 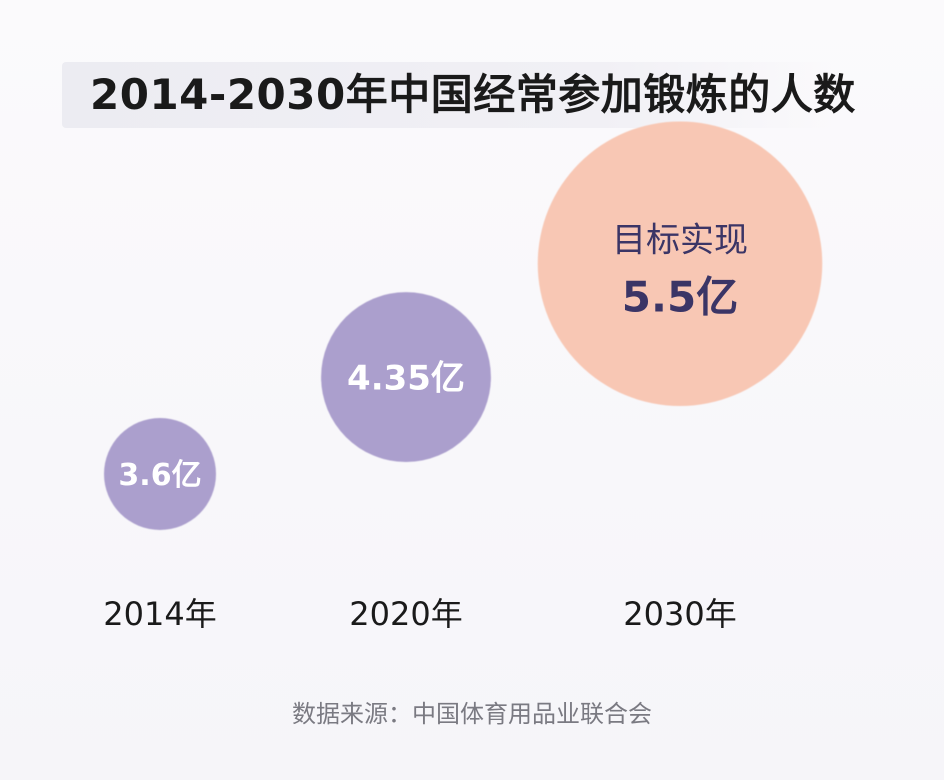 What do you see at coordinates (680, 264) in the screenshot?
I see `bubble-2030-target` at bounding box center [680, 264].